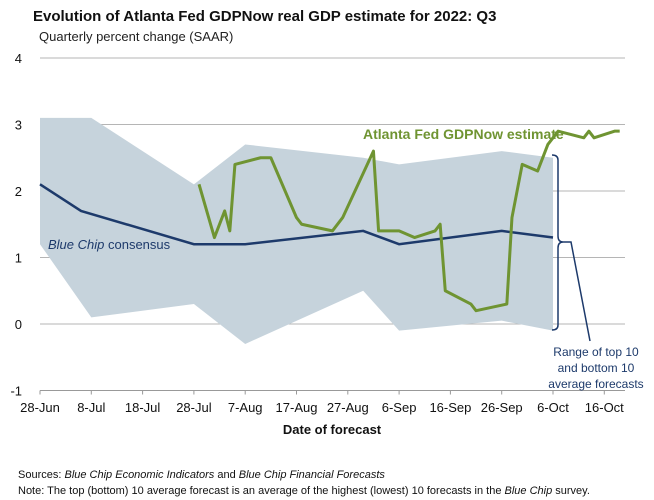 The width and height of the screenshot is (654, 500). I want to click on range-bracket, so click(571, 248).